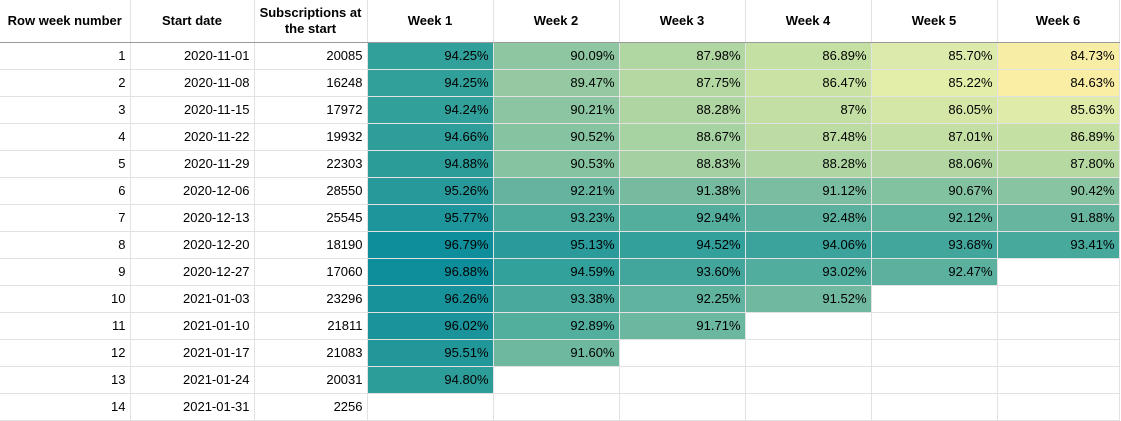 The image size is (1121, 421). I want to click on week-5-retention-cell: 92.12%, so click(934, 218).